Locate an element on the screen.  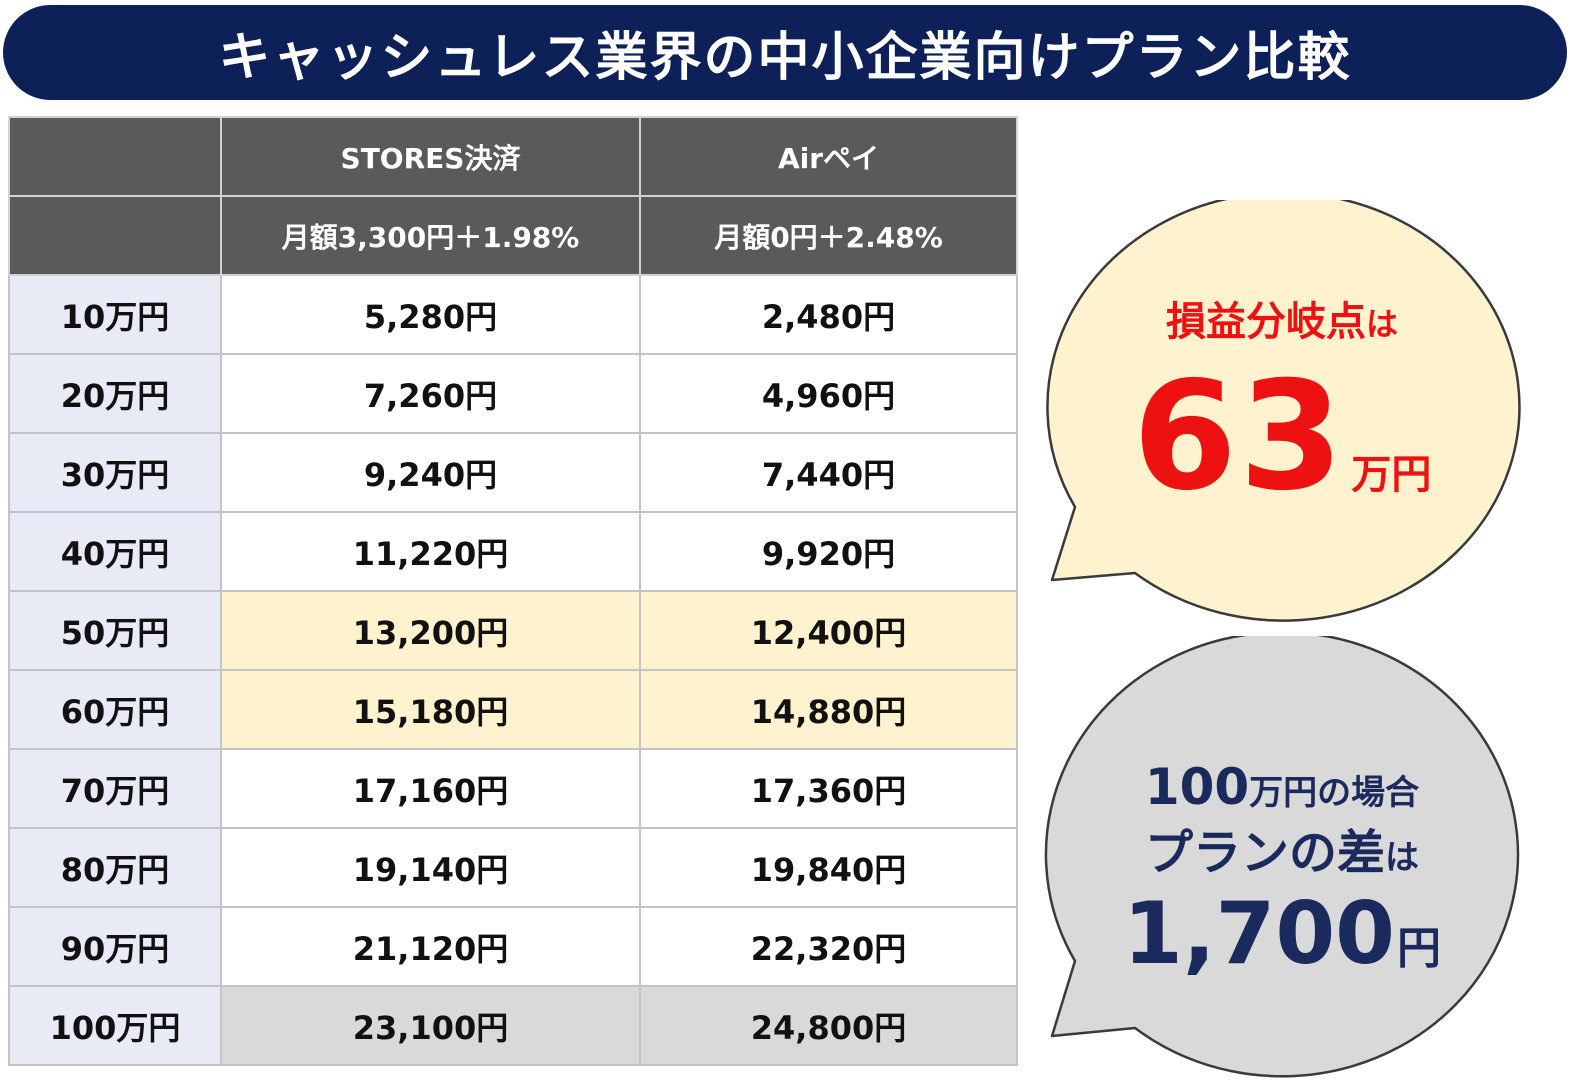
row-label: 90万円 is located at coordinates (115, 946).